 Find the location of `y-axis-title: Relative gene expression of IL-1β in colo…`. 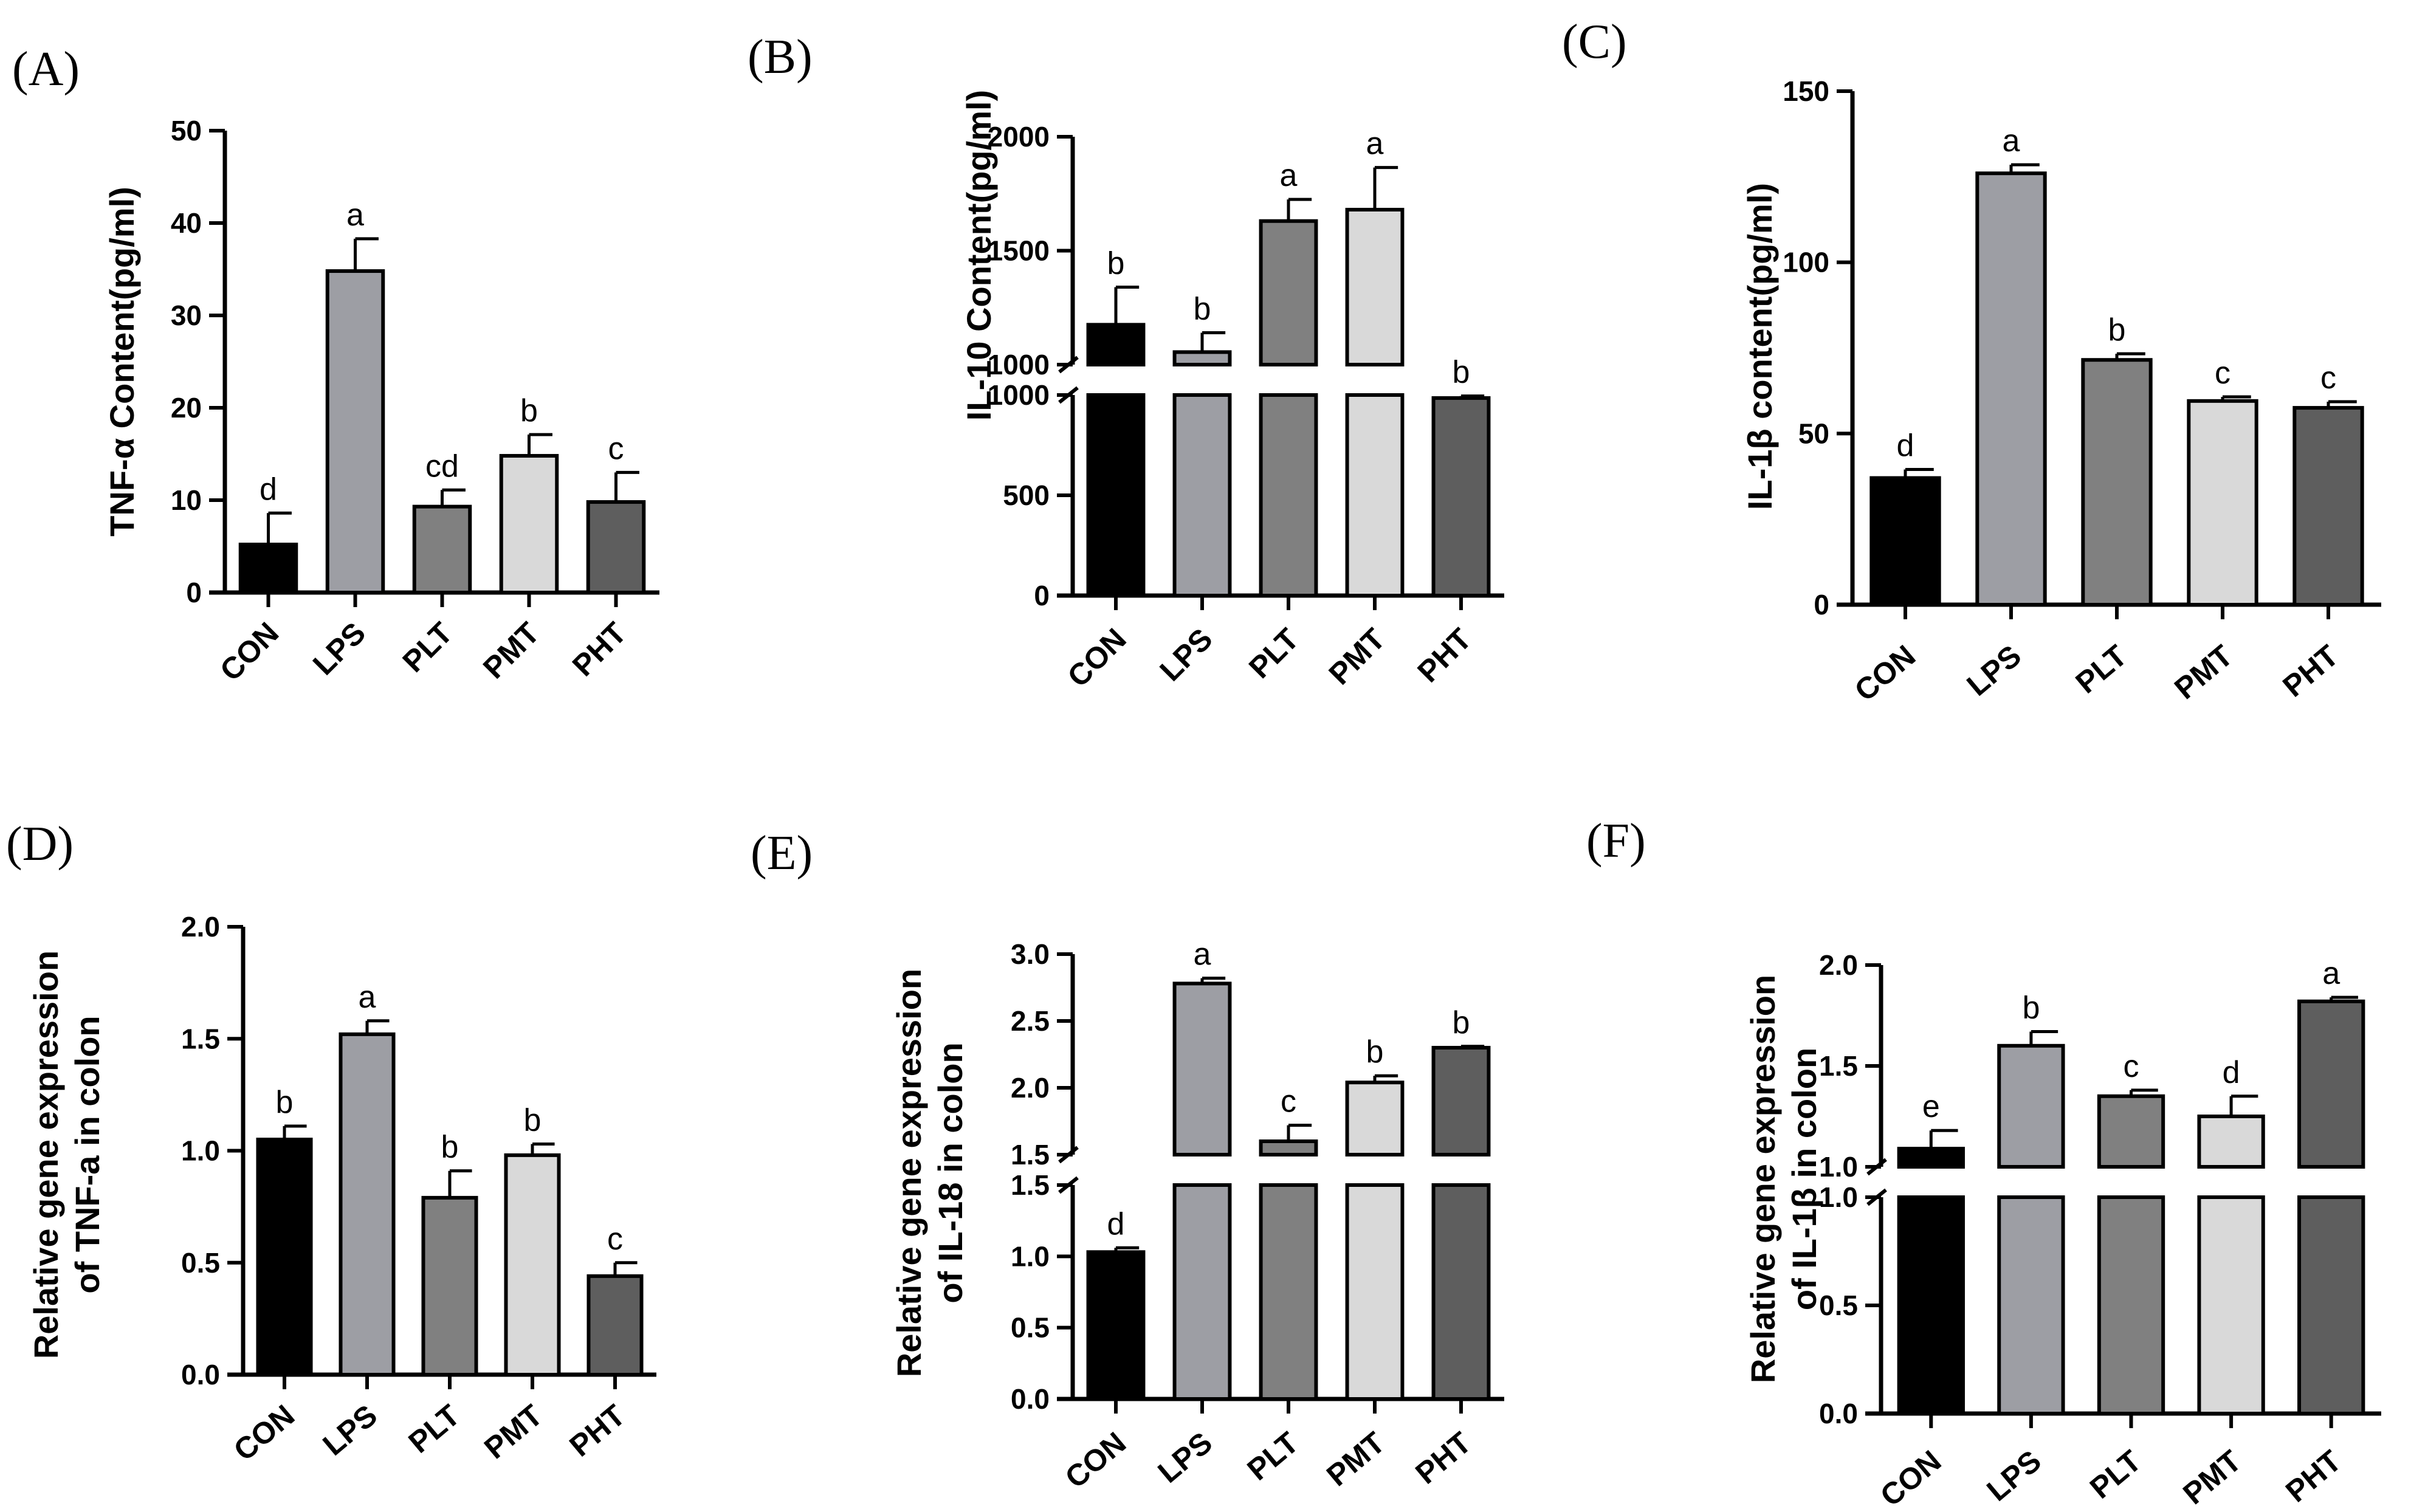

y-axis-title: Relative gene expression of IL-1β in colo… is located at coordinates (1783, 1179).